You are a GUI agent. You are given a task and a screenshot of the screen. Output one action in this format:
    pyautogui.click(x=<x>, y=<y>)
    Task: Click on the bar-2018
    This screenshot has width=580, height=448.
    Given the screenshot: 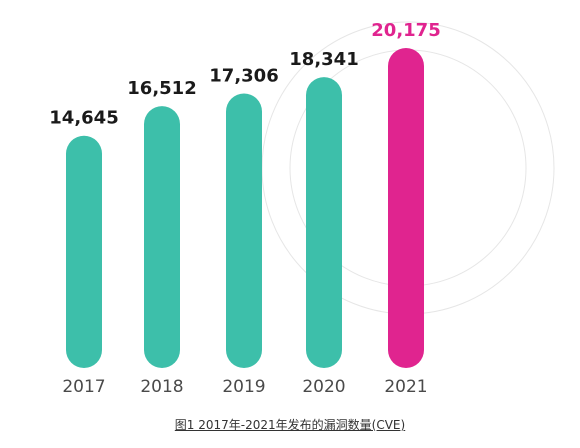 What is the action you would take?
    pyautogui.click(x=162, y=237)
    